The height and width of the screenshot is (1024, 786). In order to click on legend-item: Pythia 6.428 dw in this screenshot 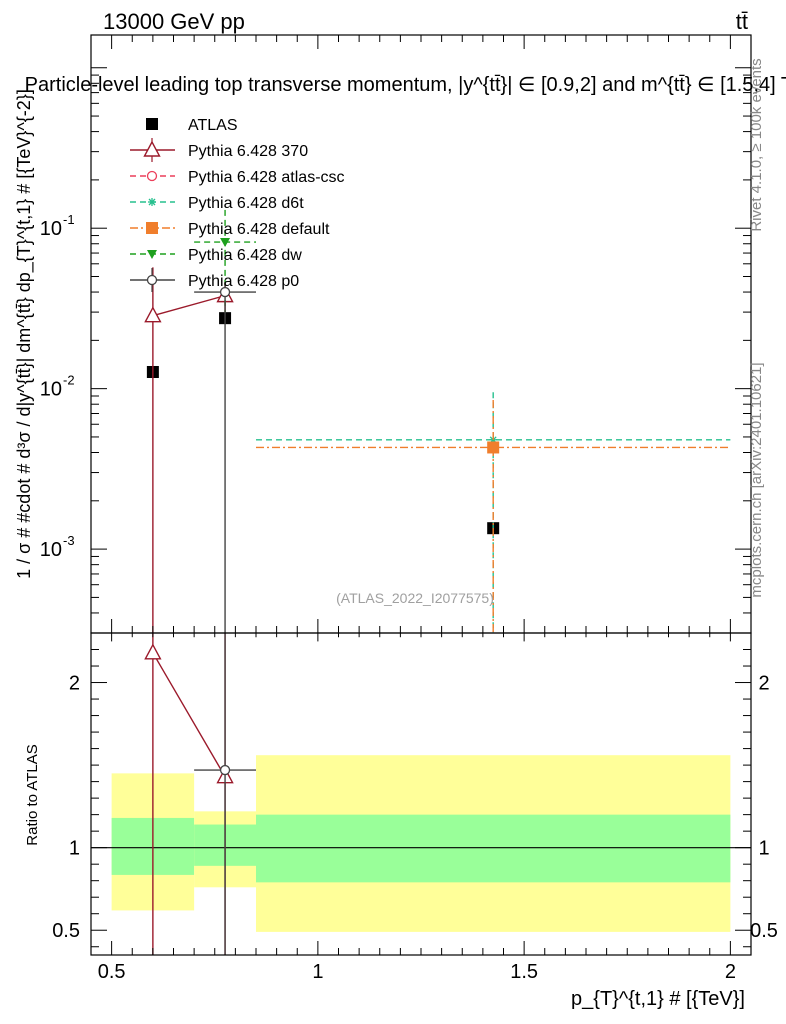, I will do `click(216, 255)`.